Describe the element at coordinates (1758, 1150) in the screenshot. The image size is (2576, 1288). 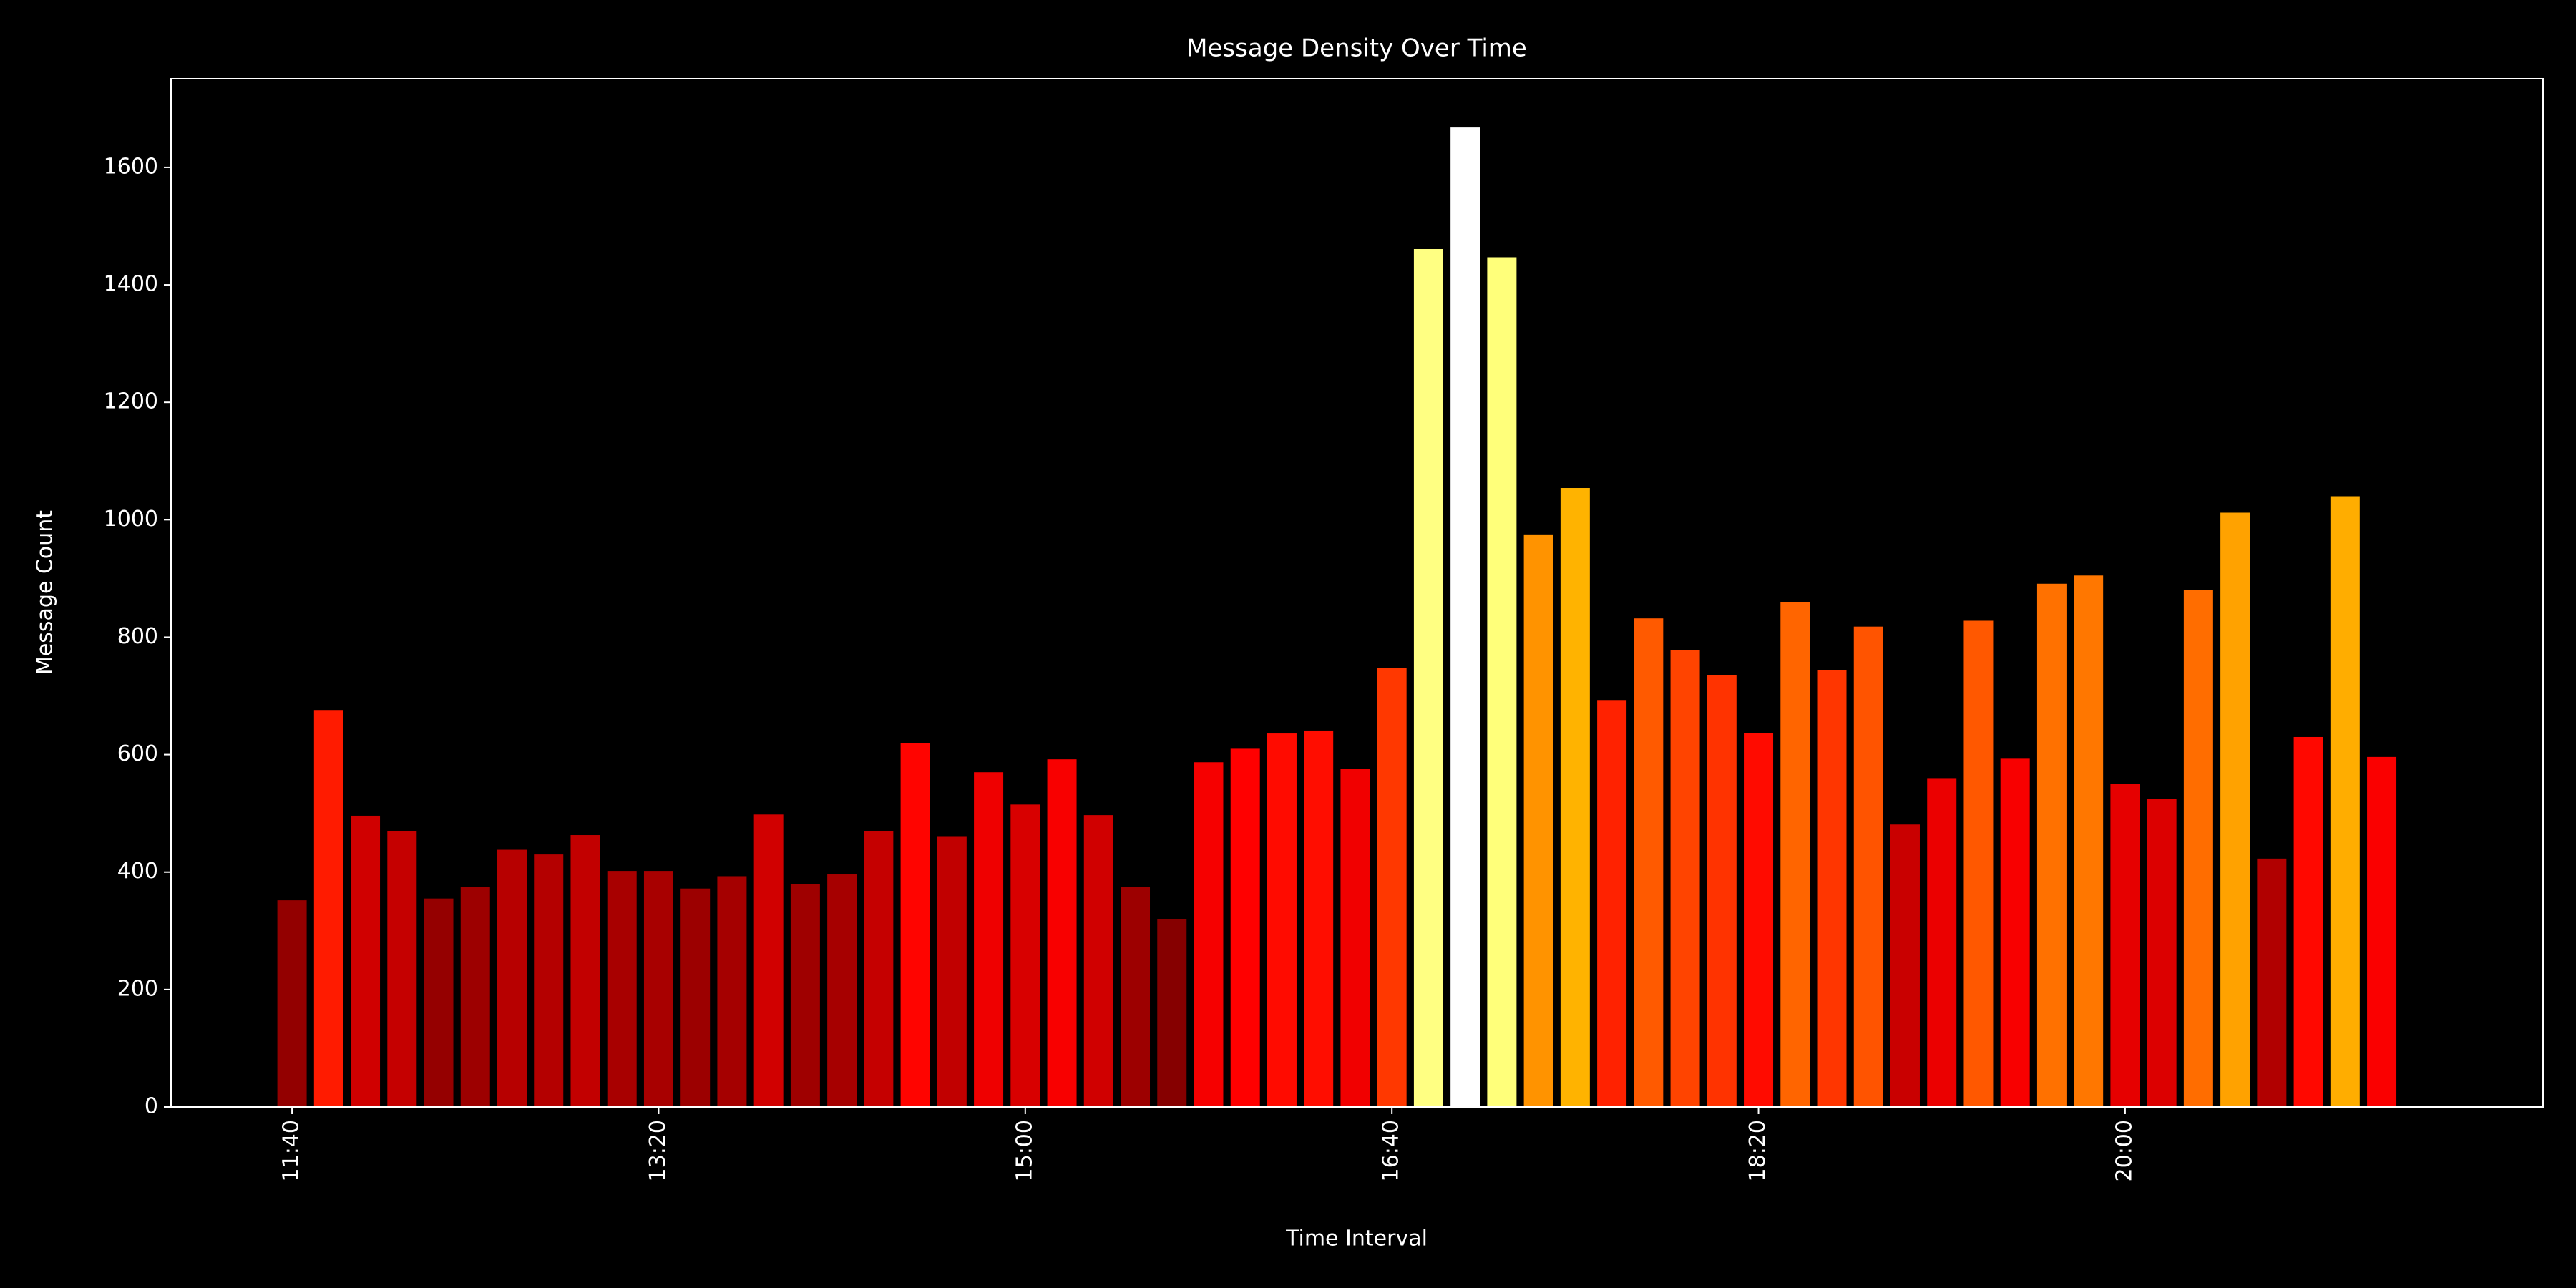
I see `x-tick-label: 18:20` at that location.